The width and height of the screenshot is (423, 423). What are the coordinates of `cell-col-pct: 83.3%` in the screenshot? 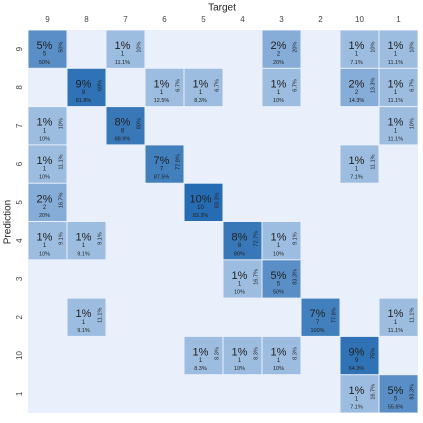 It's located at (201, 216).